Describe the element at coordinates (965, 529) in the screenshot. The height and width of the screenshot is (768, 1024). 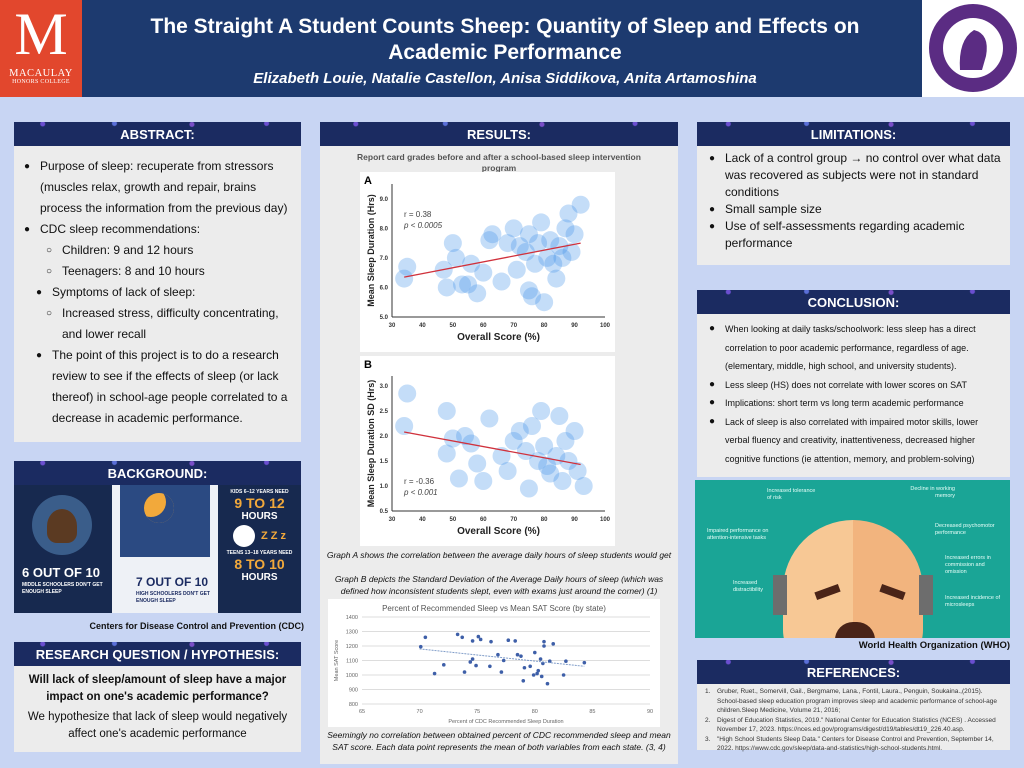
I see `who-label: Decreased psychomotor performance` at that location.